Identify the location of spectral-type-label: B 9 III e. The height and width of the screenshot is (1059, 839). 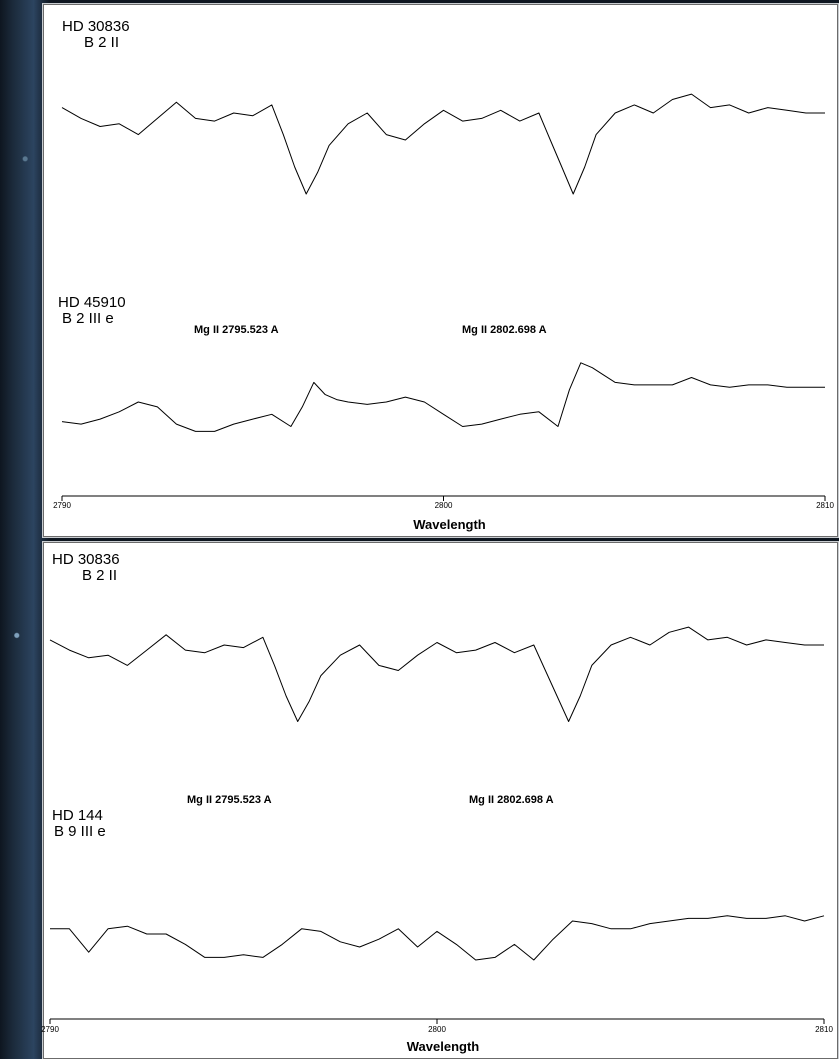
(80, 831).